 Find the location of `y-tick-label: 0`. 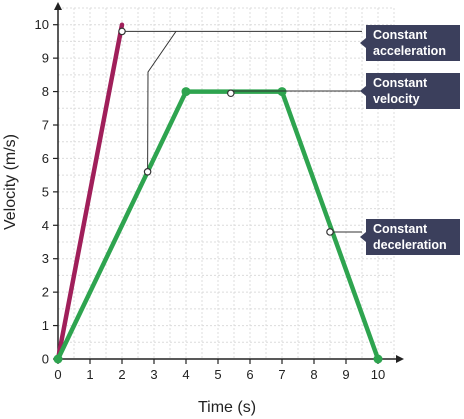

y-tick-label: 0 is located at coordinates (45, 359).